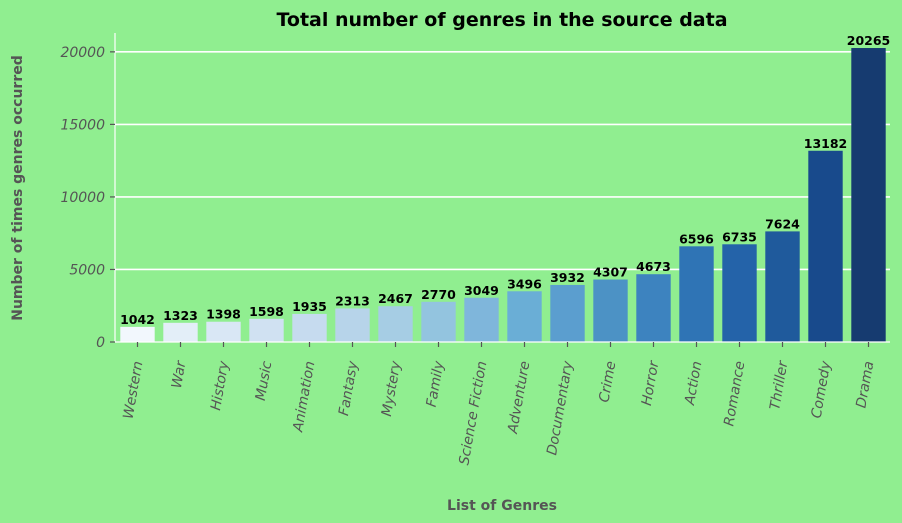  What do you see at coordinates (607, 382) in the screenshot?
I see `x-tick-label: Crime` at bounding box center [607, 382].